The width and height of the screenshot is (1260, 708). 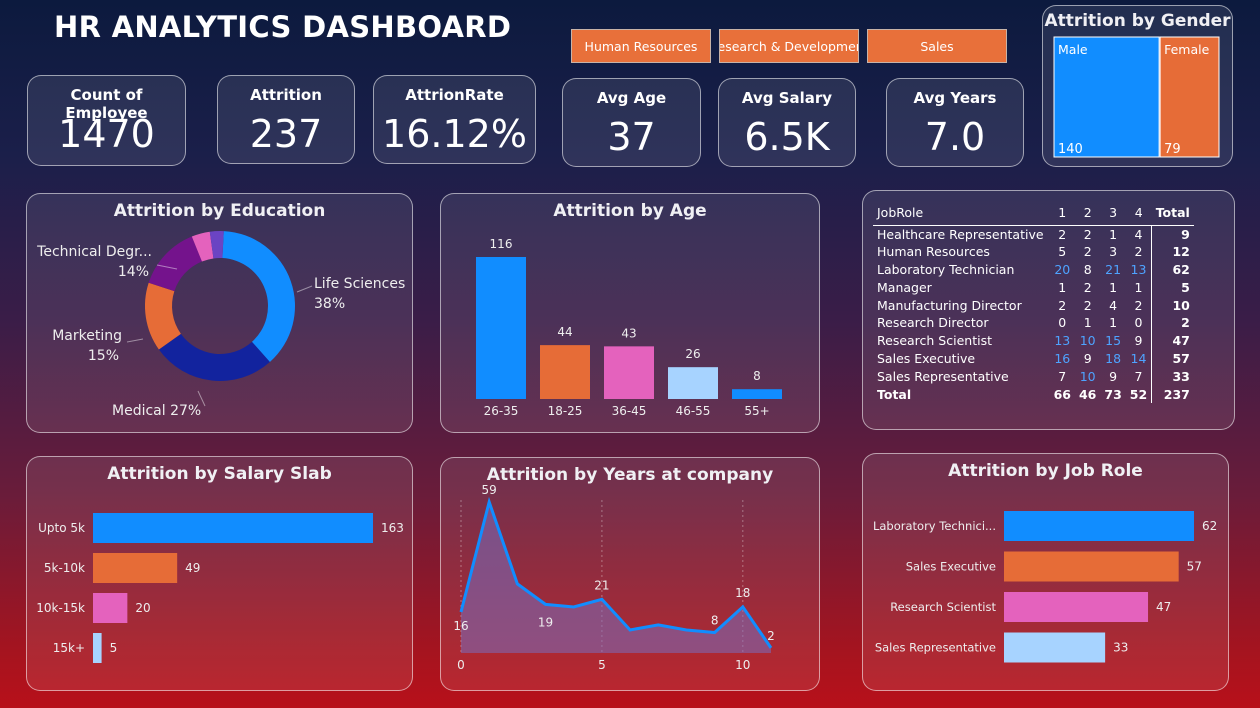 I want to click on slicer-sales: Sales, so click(x=937, y=46).